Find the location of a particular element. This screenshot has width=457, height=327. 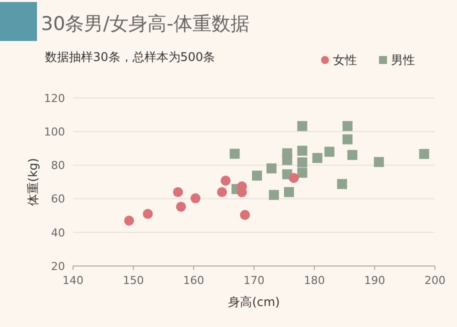

legend-label: 女性 is located at coordinates (345, 60).